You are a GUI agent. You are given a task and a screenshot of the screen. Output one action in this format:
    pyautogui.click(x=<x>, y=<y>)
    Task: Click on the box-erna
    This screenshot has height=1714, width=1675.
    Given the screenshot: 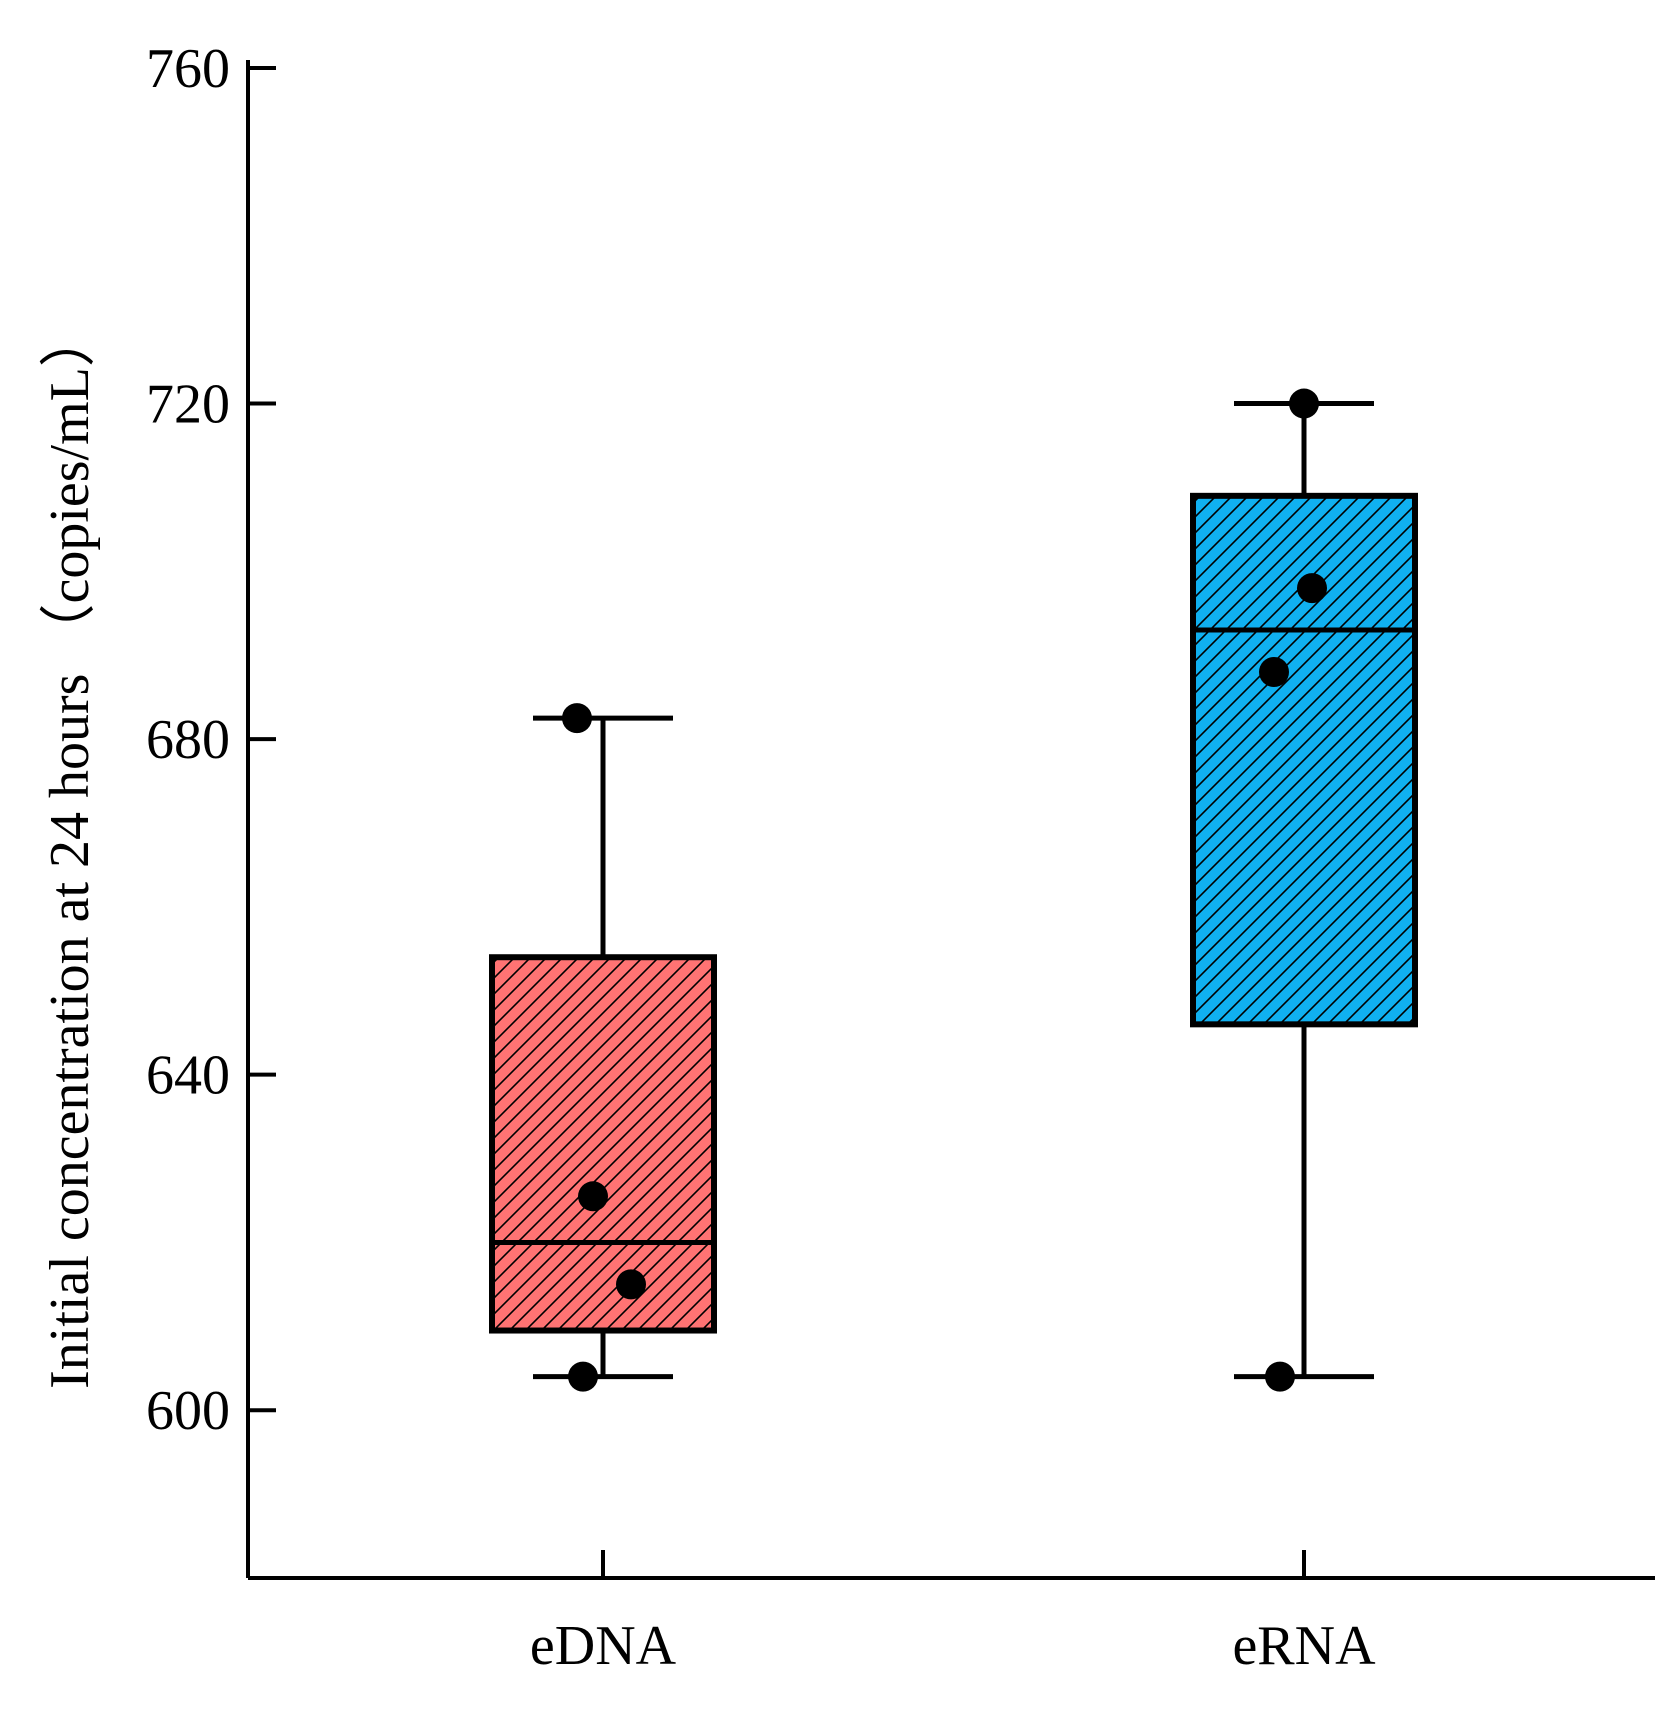 What is the action you would take?
    pyautogui.click(x=1304, y=890)
    